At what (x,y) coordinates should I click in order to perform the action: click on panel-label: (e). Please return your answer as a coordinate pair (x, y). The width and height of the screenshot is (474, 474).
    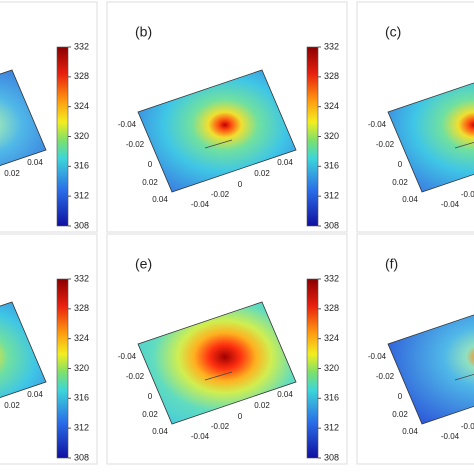
    Looking at the image, I should click on (143, 264).